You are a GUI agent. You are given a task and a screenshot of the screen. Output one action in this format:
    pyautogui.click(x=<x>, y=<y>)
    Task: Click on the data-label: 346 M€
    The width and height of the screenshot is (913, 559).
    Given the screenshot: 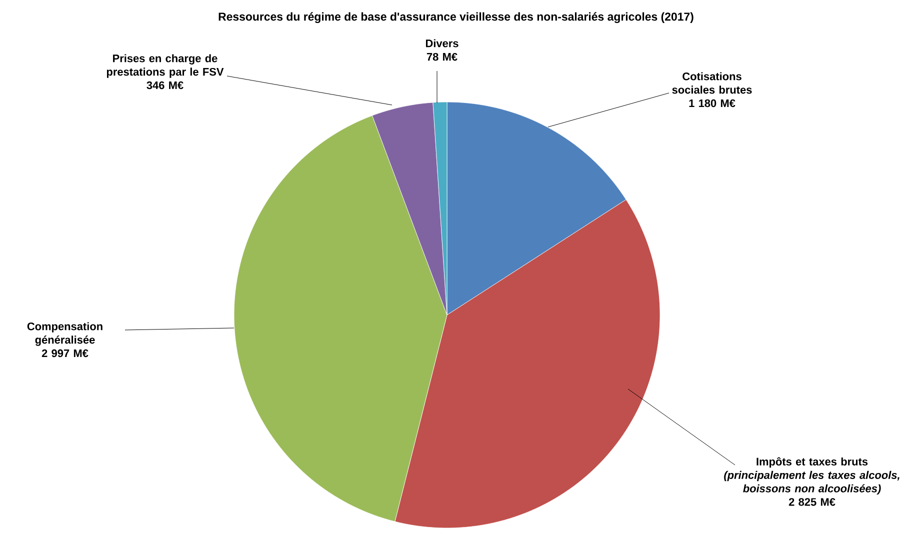 What is the action you would take?
    pyautogui.click(x=165, y=85)
    